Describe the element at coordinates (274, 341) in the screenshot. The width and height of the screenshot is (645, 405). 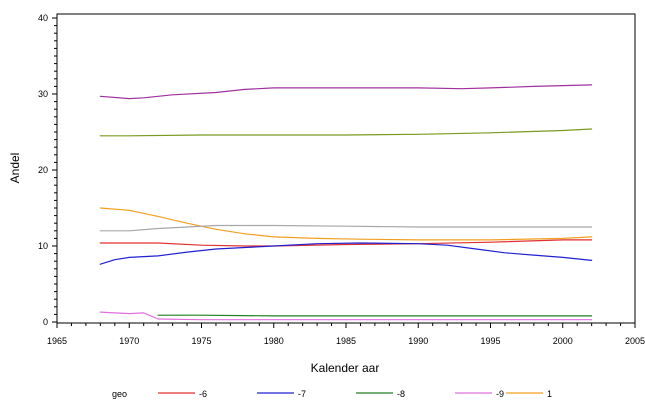
I see `x-tick-label: 1980` at that location.